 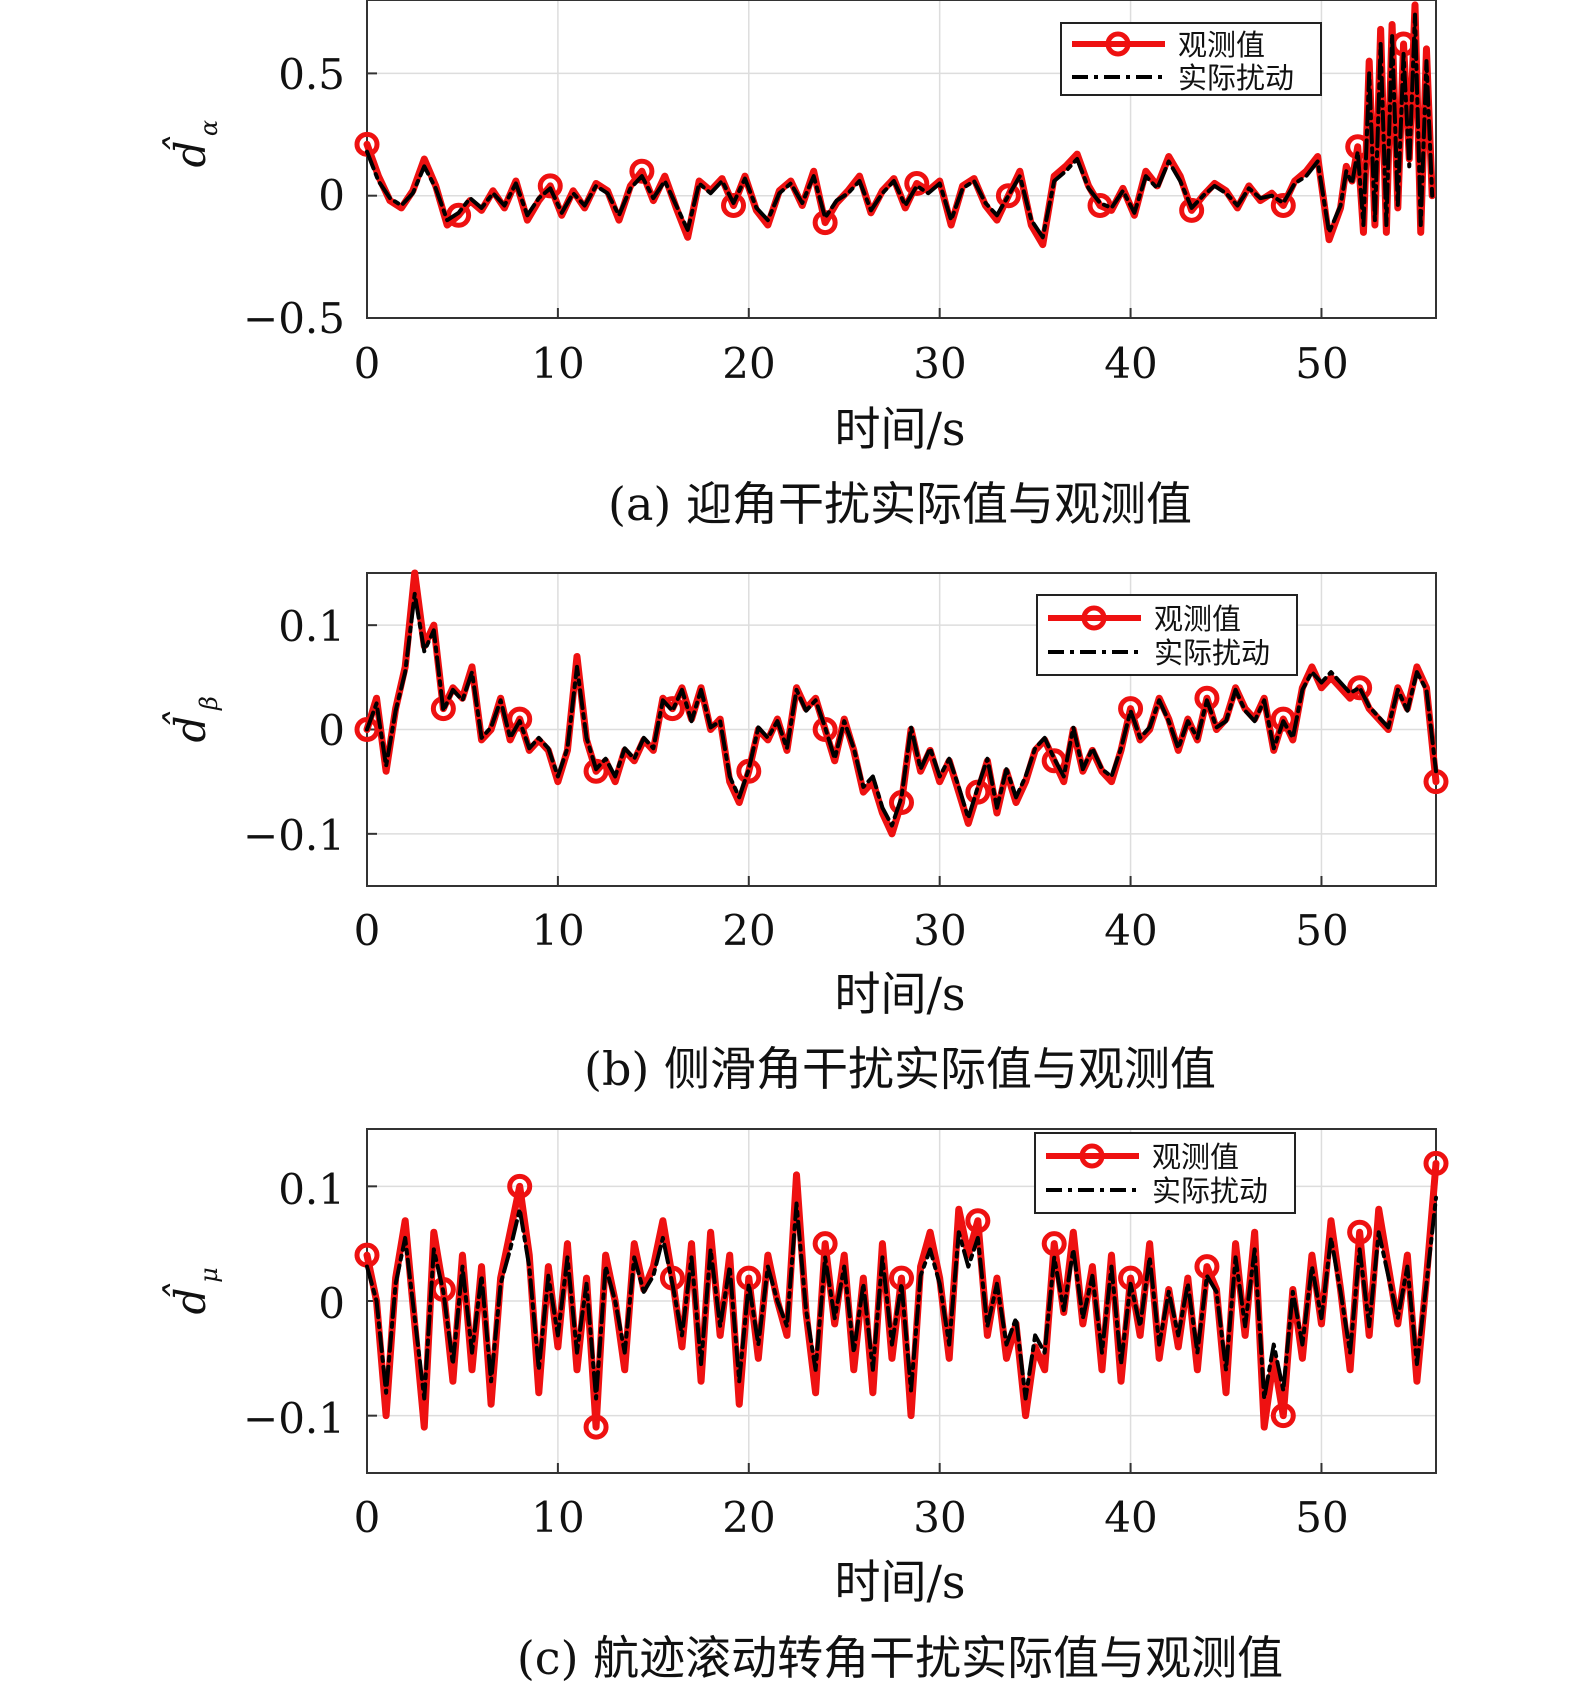 What do you see at coordinates (1092, 1156) in the screenshot?
I see `panel-c-legend-obs-marker` at bounding box center [1092, 1156].